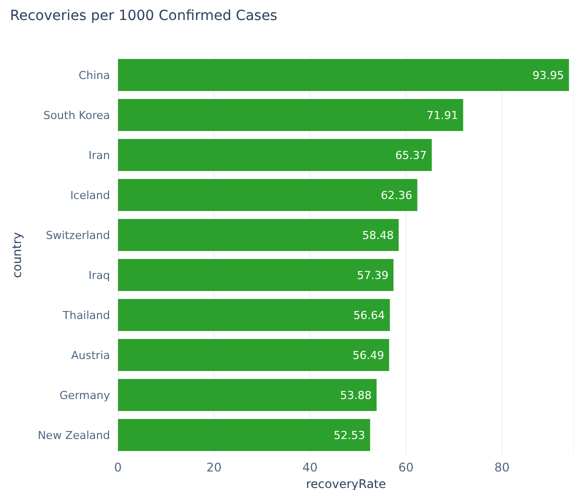 The height and width of the screenshot is (490, 574). What do you see at coordinates (90, 195) in the screenshot?
I see `y-tick-label: Iceland` at bounding box center [90, 195].